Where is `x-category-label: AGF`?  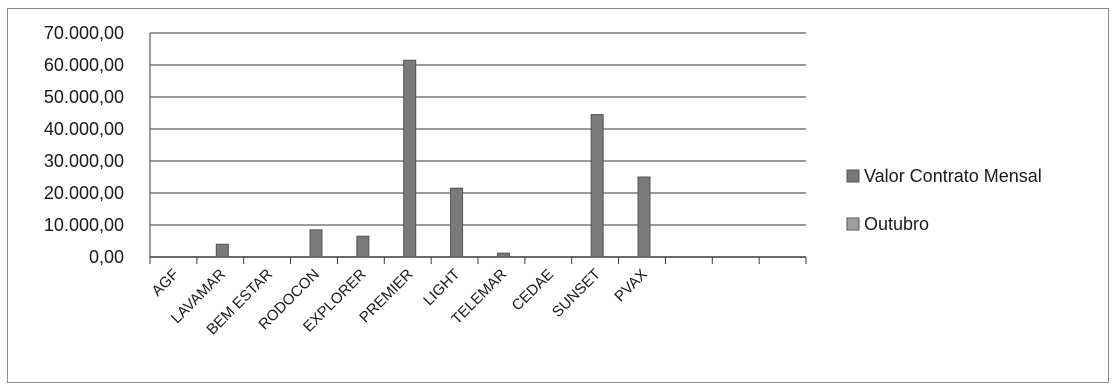
x-category-label: AGF is located at coordinates (165, 283).